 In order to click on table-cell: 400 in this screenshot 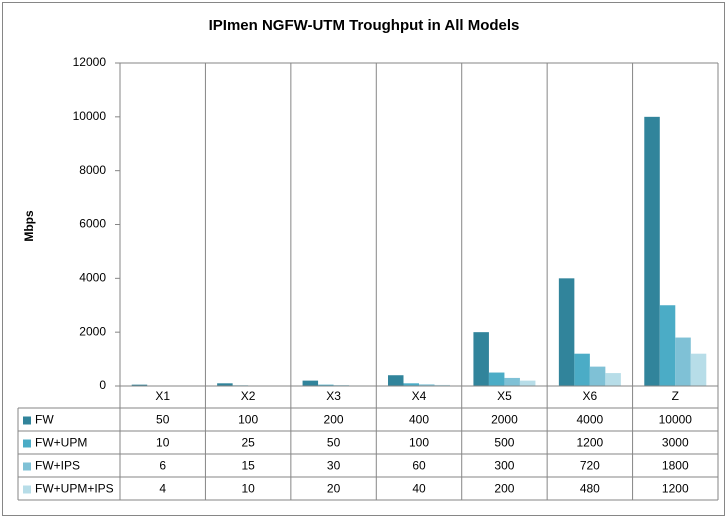, I will do `click(419, 420)`.